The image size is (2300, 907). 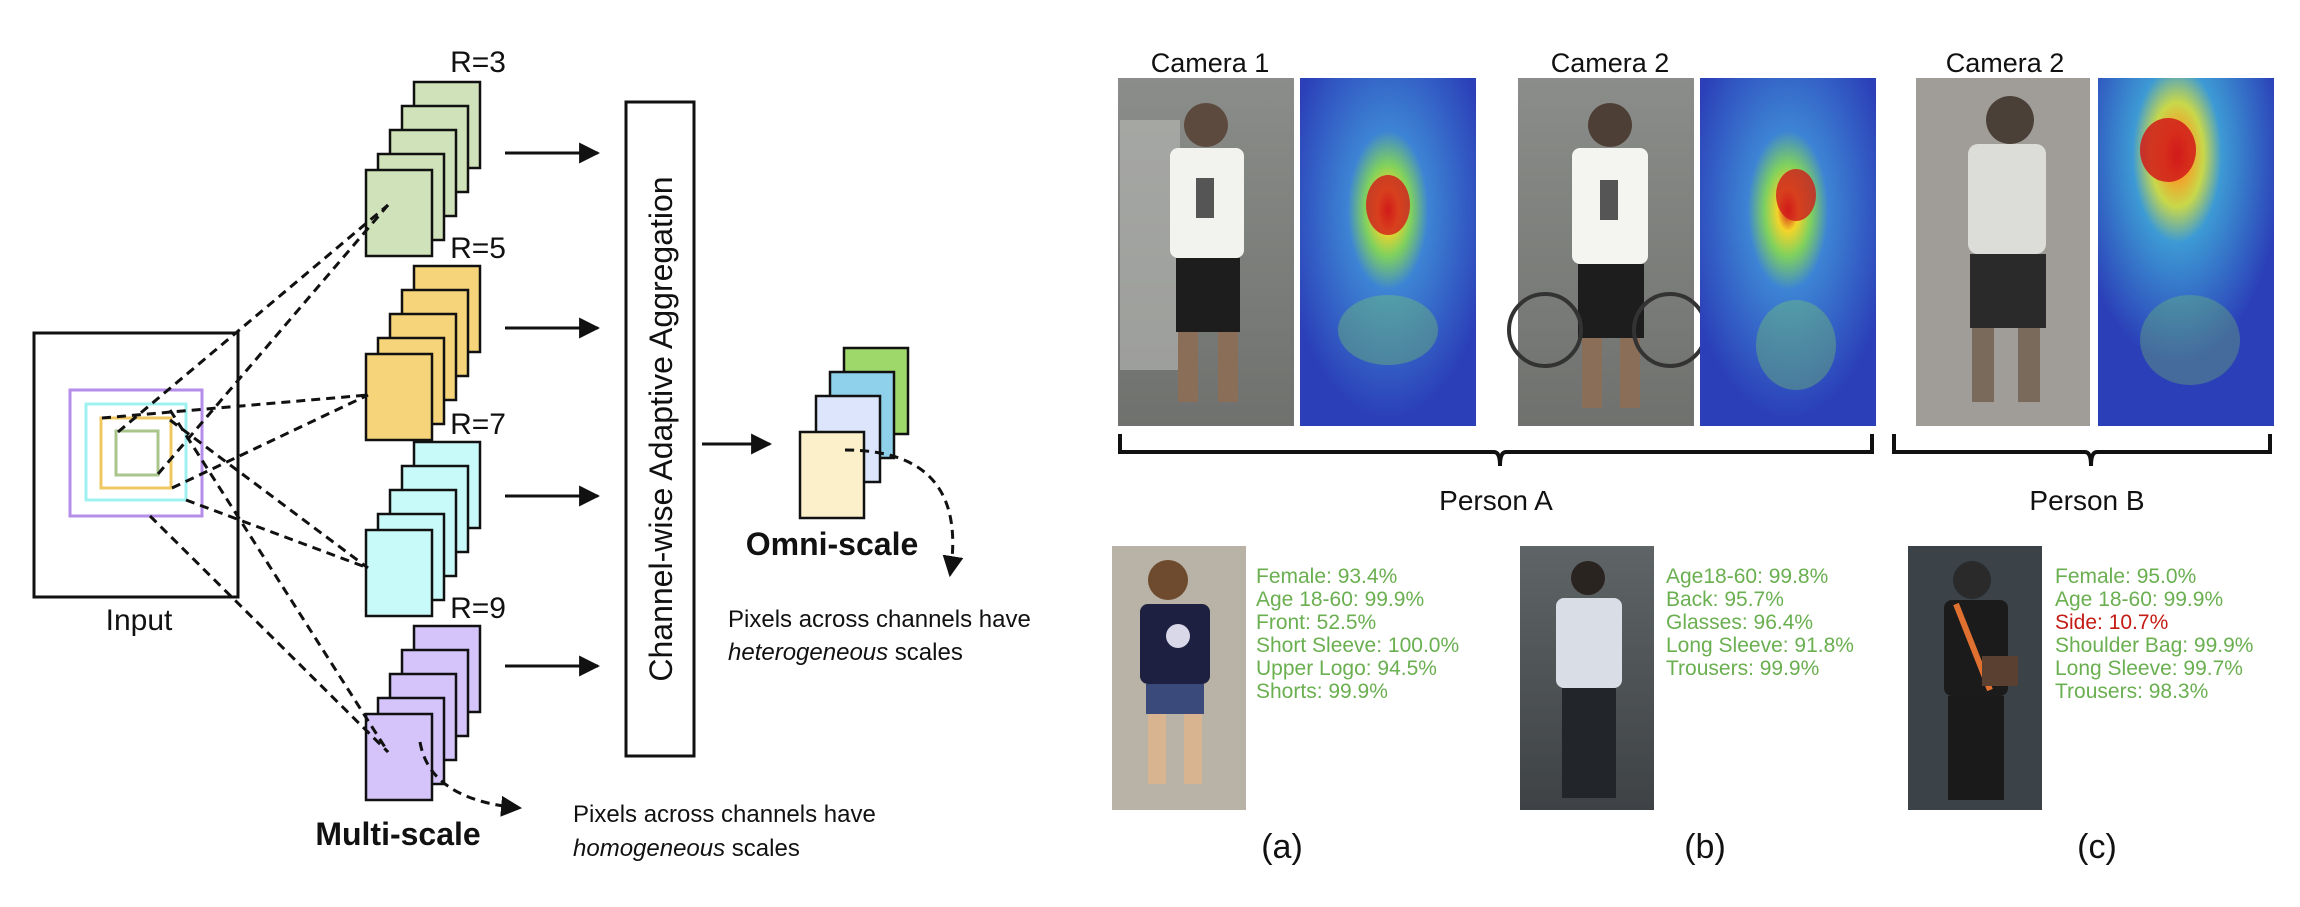 I want to click on person-label-a: Person A, so click(x=1496, y=500).